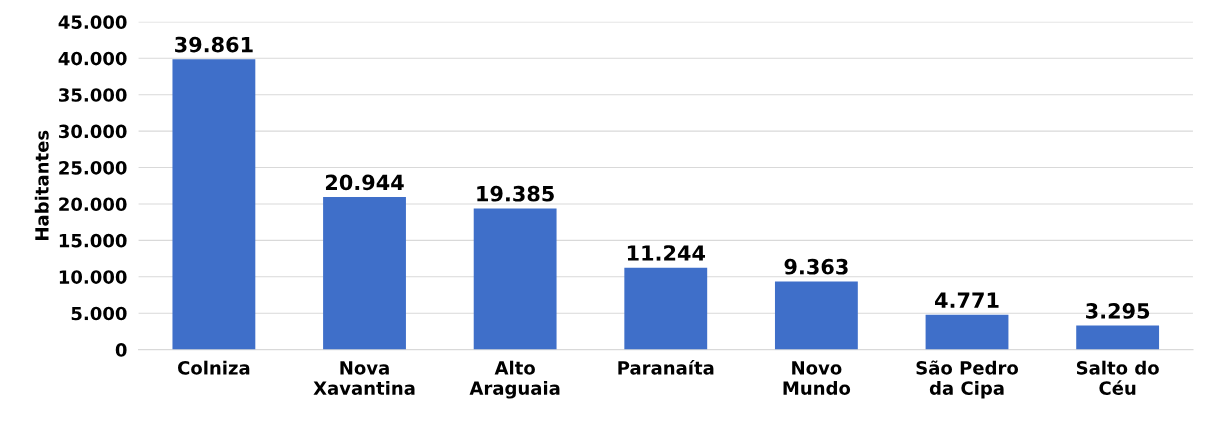  I want to click on y-axis-title: Habitantes, so click(41, 185).